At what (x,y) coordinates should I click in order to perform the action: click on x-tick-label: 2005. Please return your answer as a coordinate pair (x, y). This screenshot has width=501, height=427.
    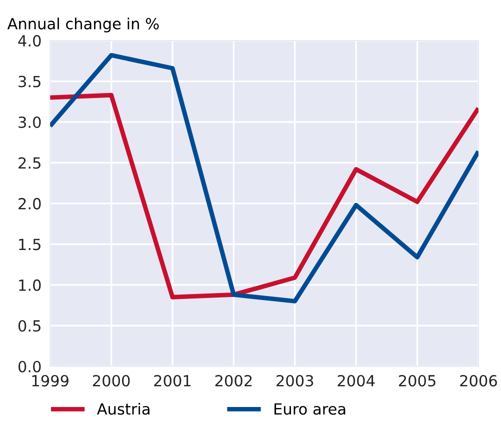
    Looking at the image, I should click on (417, 380).